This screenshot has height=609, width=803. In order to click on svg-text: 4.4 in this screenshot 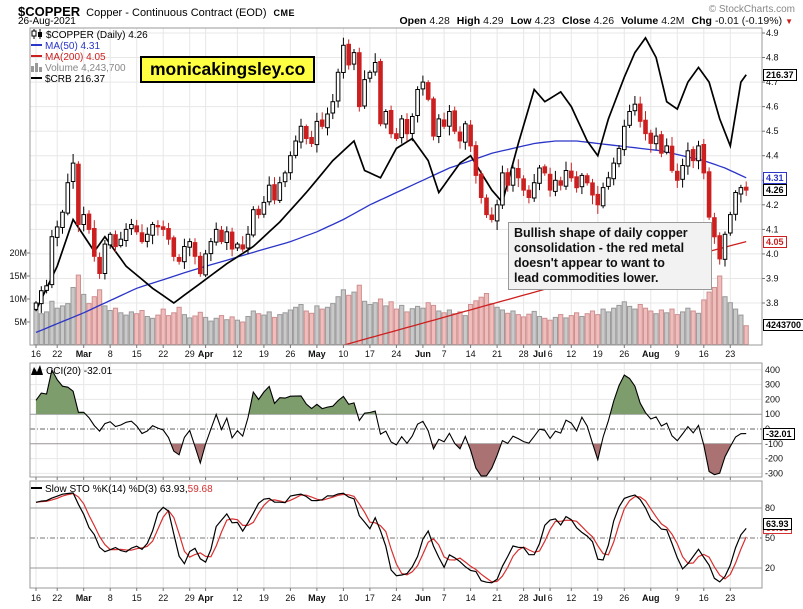, I will do `click(772, 156)`.